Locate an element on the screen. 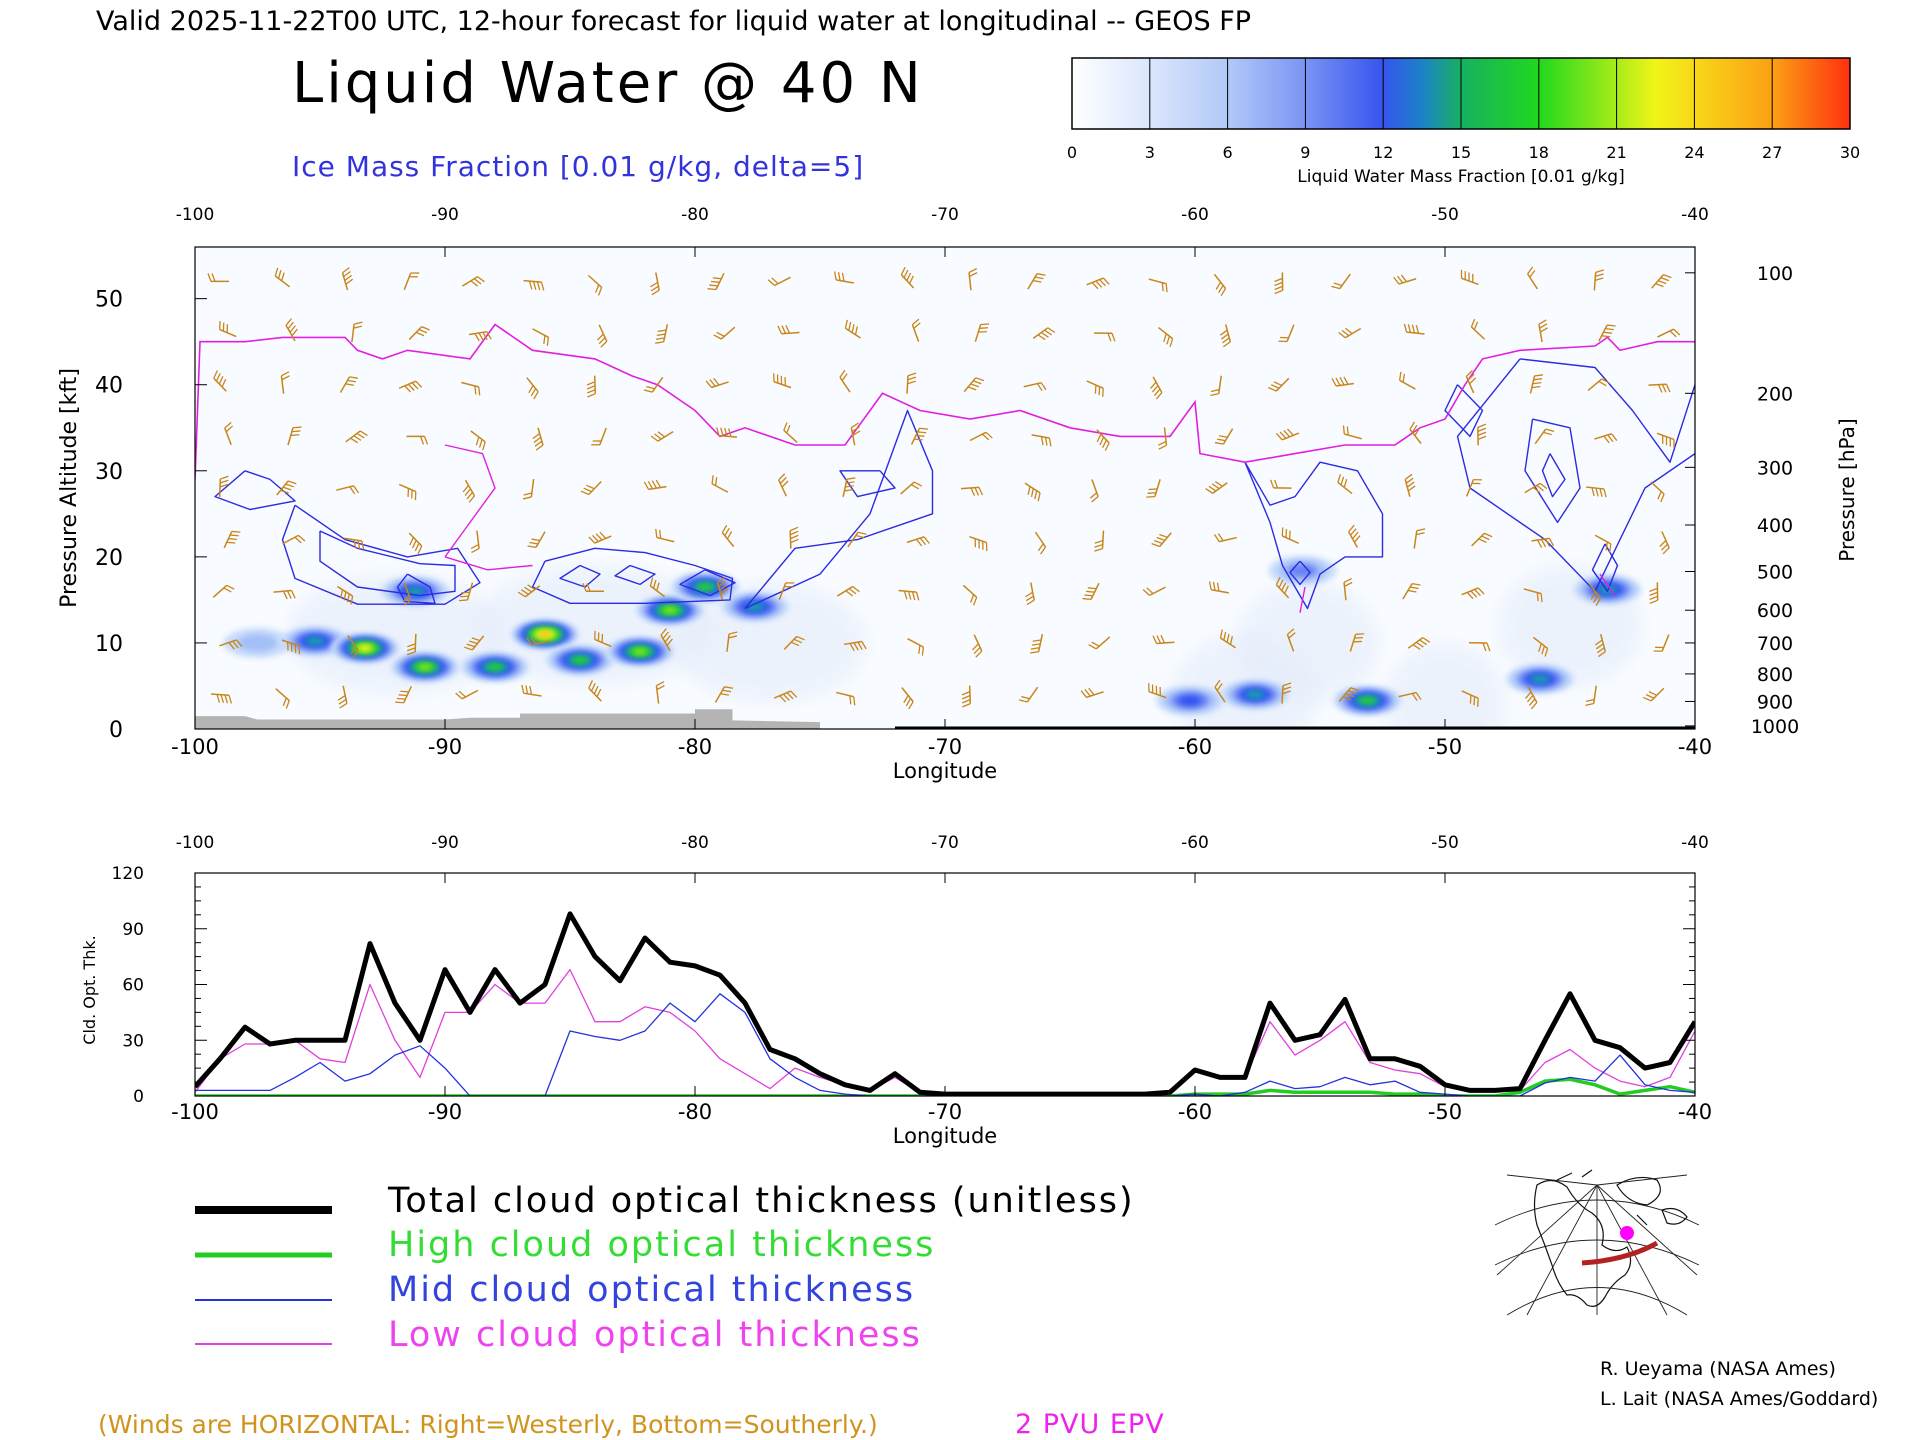 The image size is (1920, 1440). credit-line-2: L. Lait (NASA Ames/Goddard) is located at coordinates (1739, 1399).